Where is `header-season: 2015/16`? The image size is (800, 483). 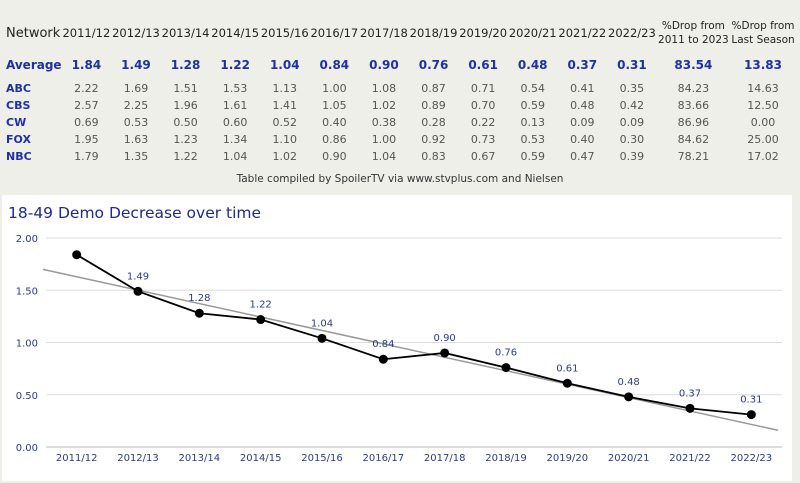 header-season: 2015/16 is located at coordinates (284, 33).